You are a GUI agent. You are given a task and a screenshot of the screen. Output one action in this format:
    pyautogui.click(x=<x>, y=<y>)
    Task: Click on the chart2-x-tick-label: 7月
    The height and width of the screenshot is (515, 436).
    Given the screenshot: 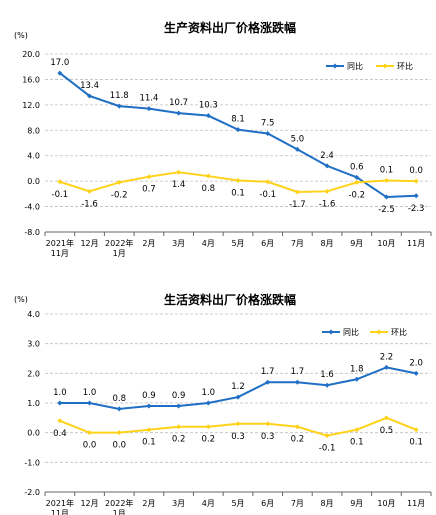 What is the action you would take?
    pyautogui.click(x=297, y=503)
    